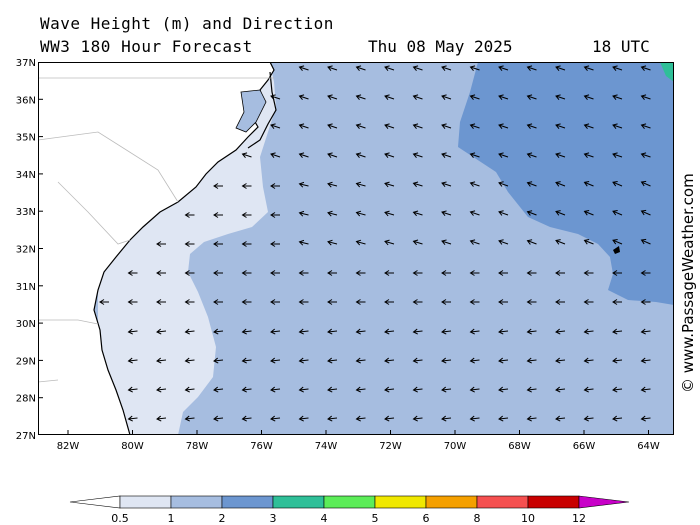 This screenshot has width=700, height=525. What do you see at coordinates (349, 510) in the screenshot?
I see `wave-height-colorbar: 0.5 1 2 3 4 5 6 8 10 12` at bounding box center [349, 510].